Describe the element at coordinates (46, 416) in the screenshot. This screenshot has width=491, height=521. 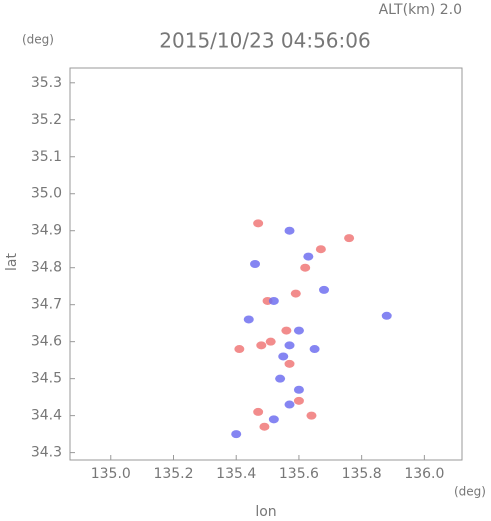
I see `y-tick-label: 34.4` at that location.